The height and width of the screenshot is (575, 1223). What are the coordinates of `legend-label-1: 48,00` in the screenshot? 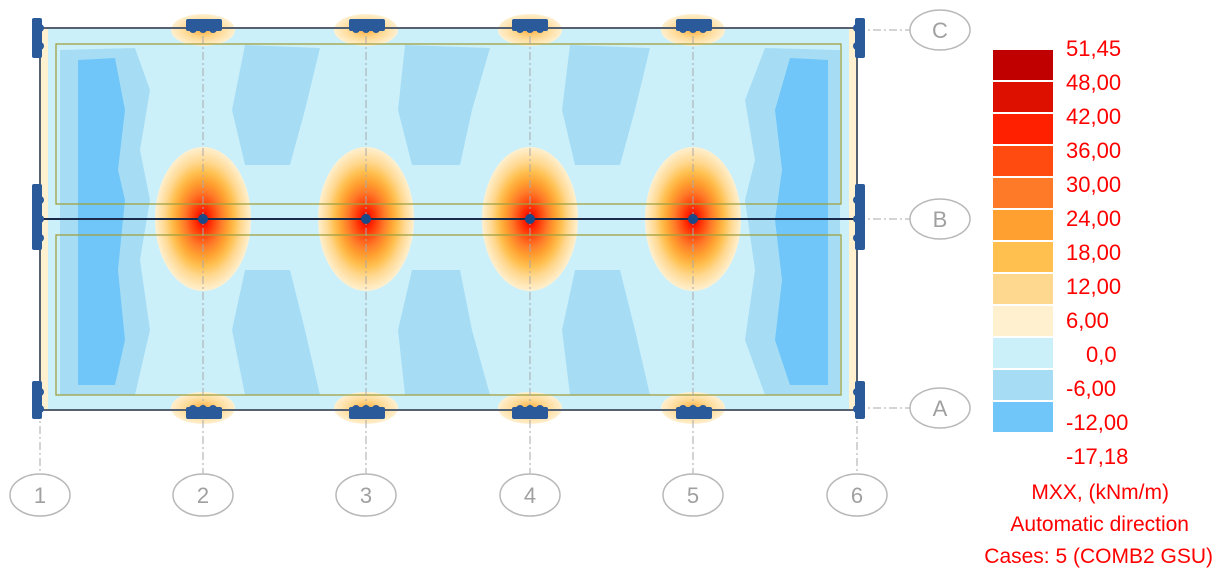 It's located at (1094, 82).